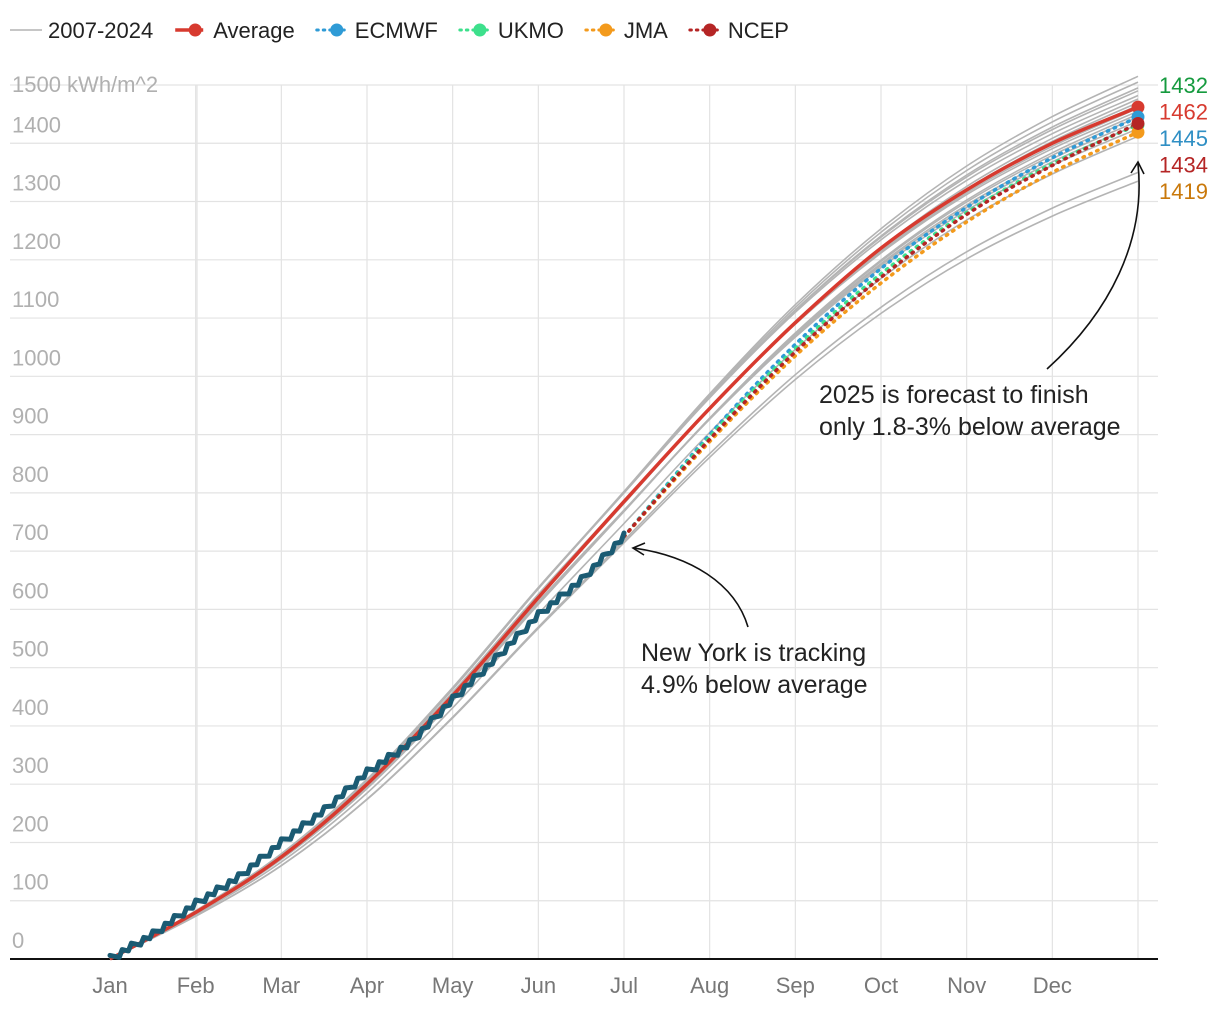  What do you see at coordinates (35, 299) in the screenshot?
I see `y-tick-label: 1100` at bounding box center [35, 299].